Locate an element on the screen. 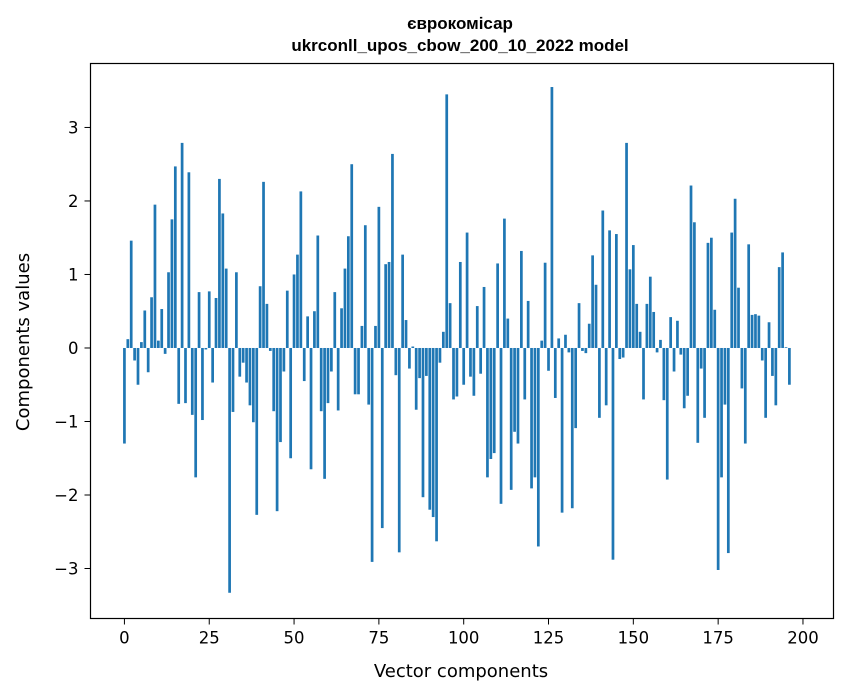  x-tick-label-25: 25 is located at coordinates (209, 638).